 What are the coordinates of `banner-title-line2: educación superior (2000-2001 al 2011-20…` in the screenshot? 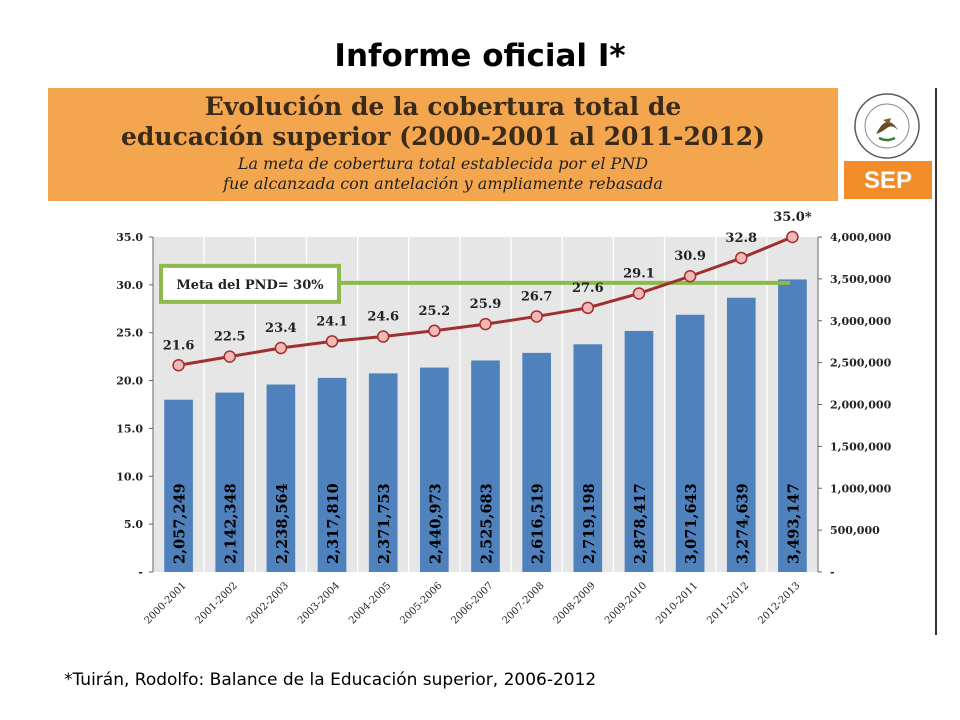 It's located at (443, 136).